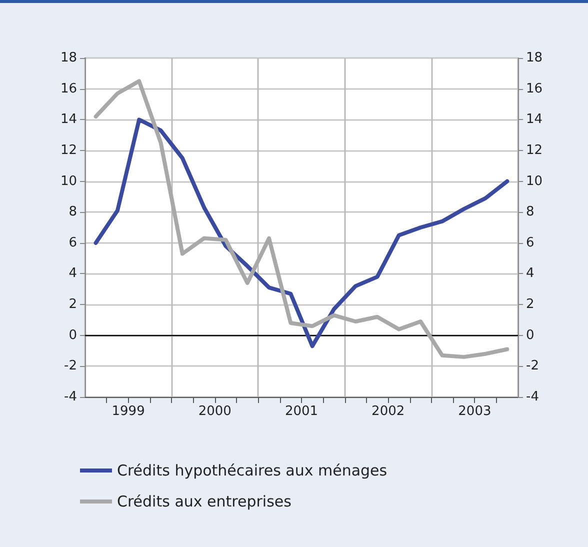 The width and height of the screenshot is (588, 547). Describe the element at coordinates (128, 411) in the screenshot. I see `x-tick-label: 1999` at that location.